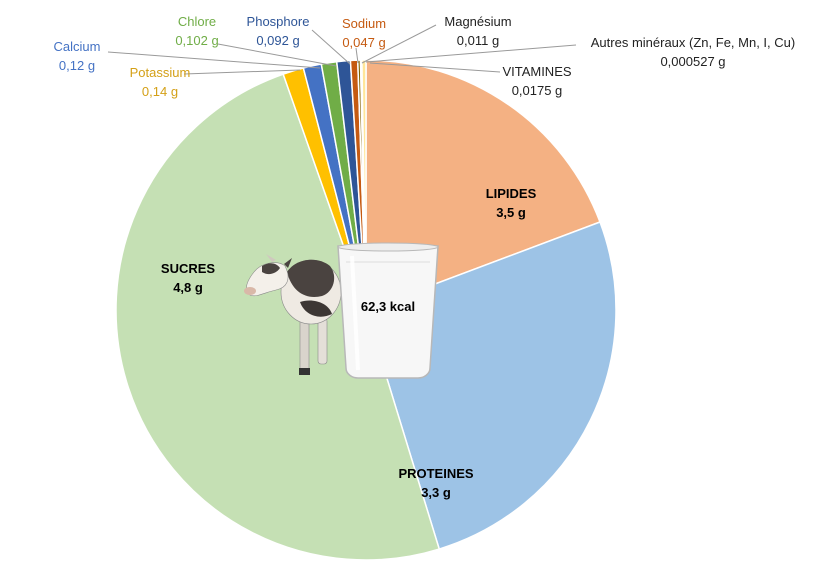  I want to click on label-sodium-name: Sodium, so click(364, 23).